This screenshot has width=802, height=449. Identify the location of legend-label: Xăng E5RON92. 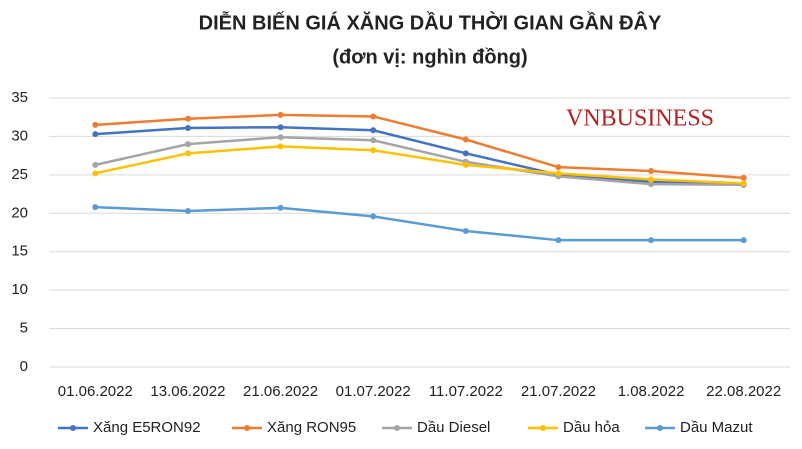
(147, 427).